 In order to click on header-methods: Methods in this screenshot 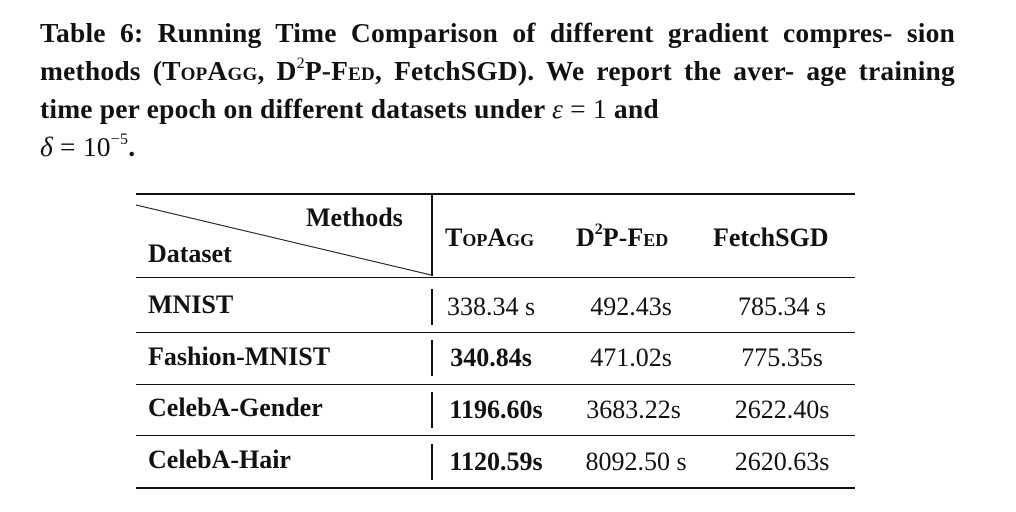, I will do `click(354, 217)`.